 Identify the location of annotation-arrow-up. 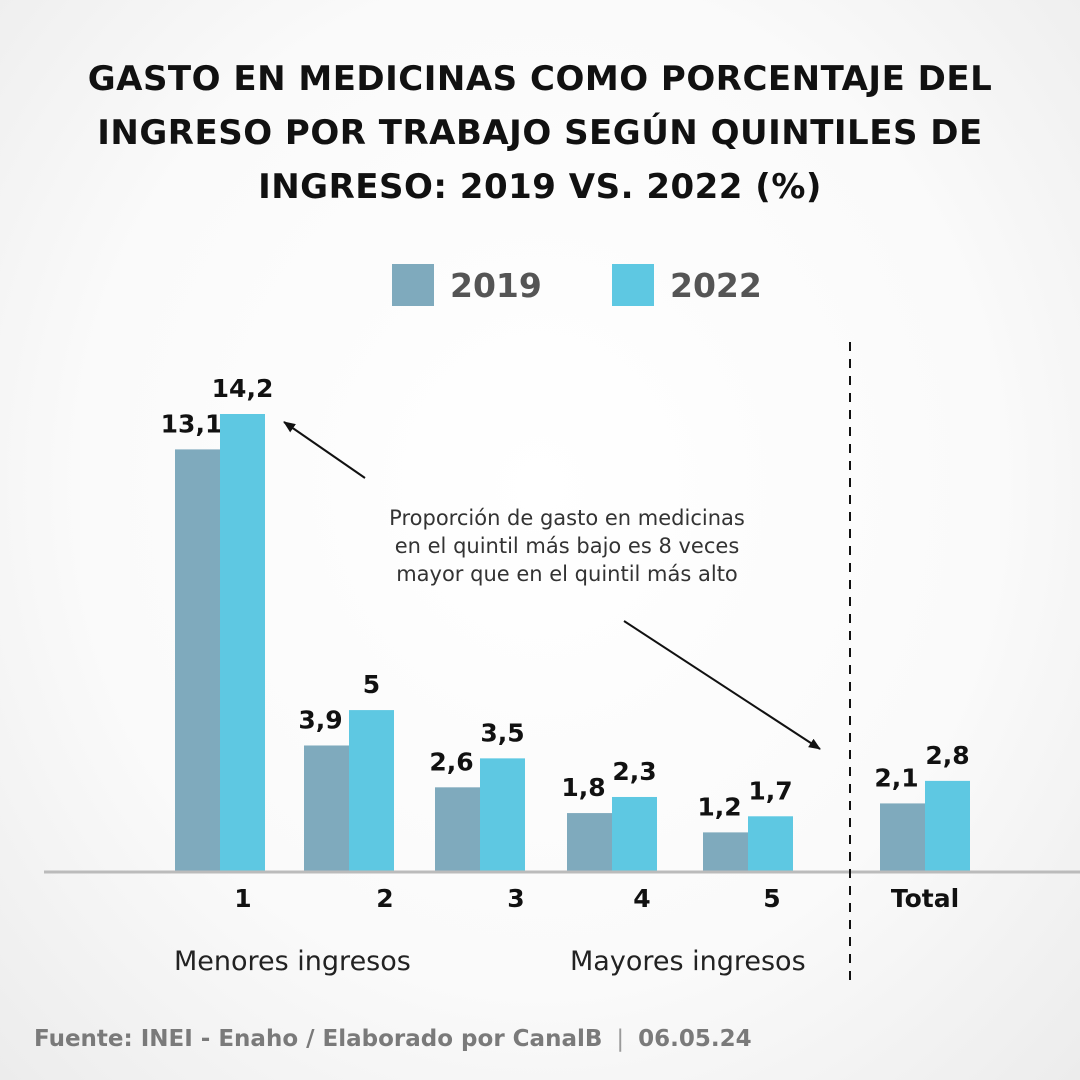
(324, 450).